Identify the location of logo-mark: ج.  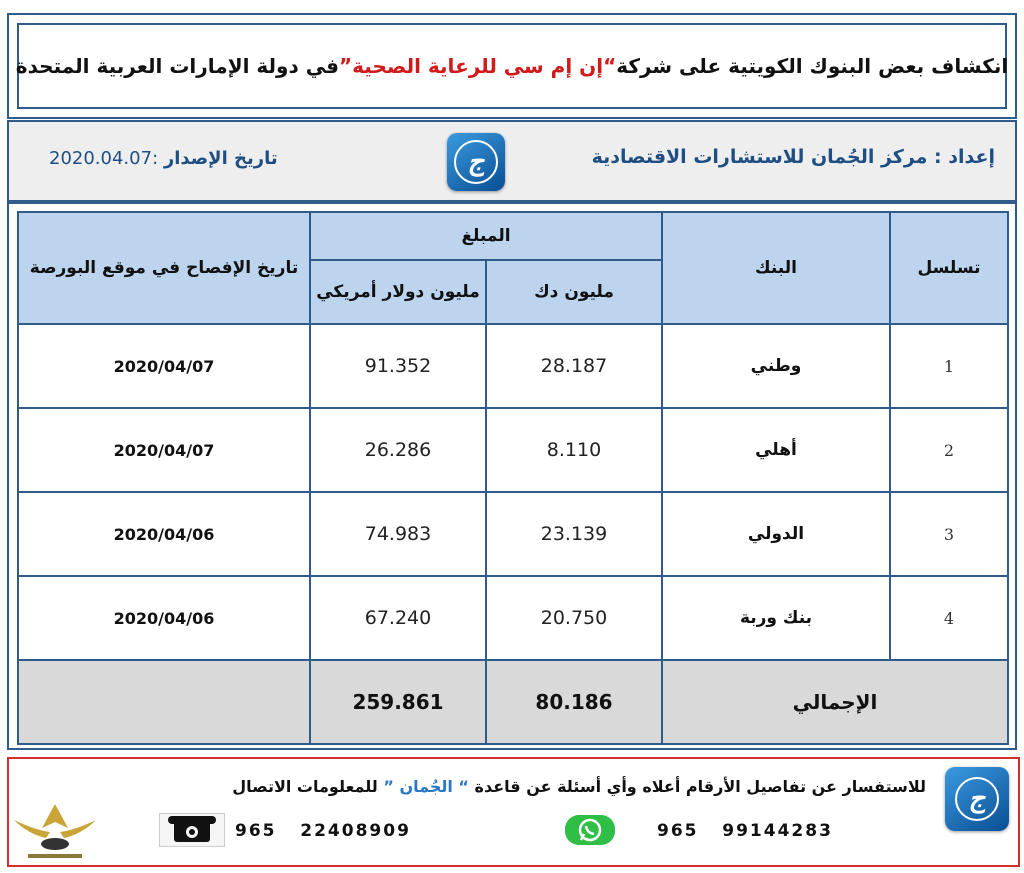
(476, 162).